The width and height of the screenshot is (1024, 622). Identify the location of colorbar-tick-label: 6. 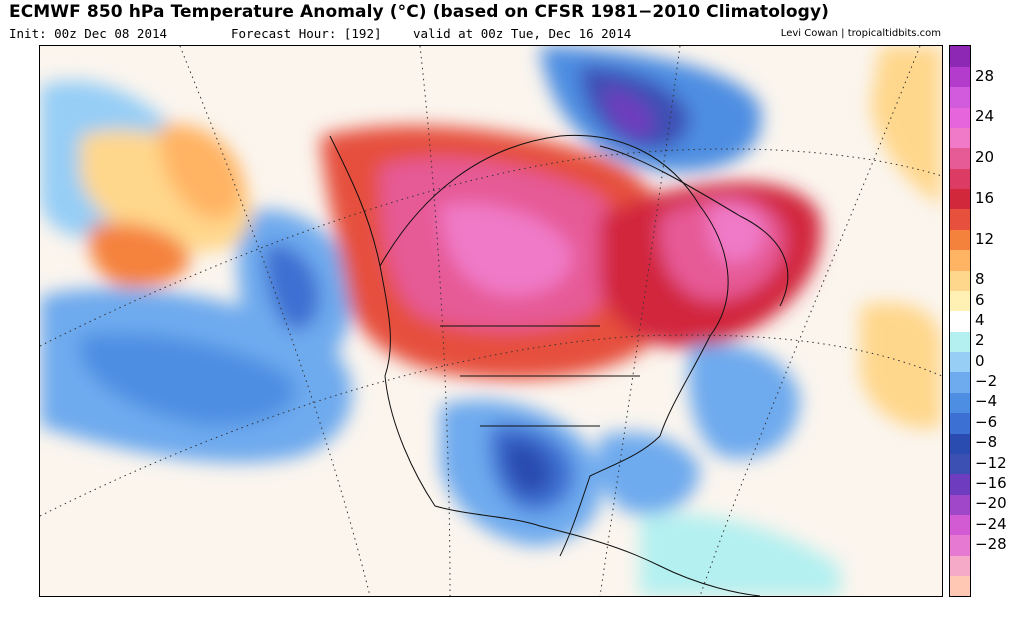
(980, 299).